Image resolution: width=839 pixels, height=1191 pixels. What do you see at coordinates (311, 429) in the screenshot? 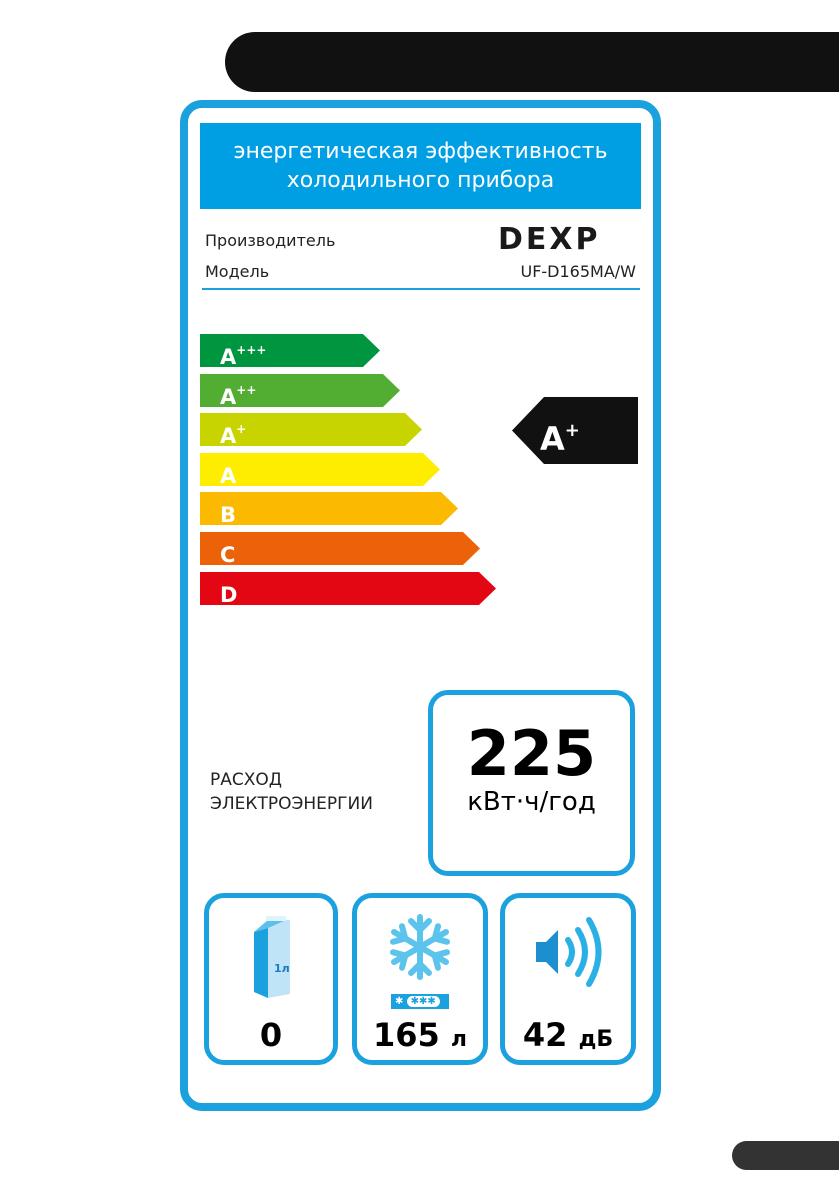
I see `energy-class-bar: A+` at bounding box center [311, 429].